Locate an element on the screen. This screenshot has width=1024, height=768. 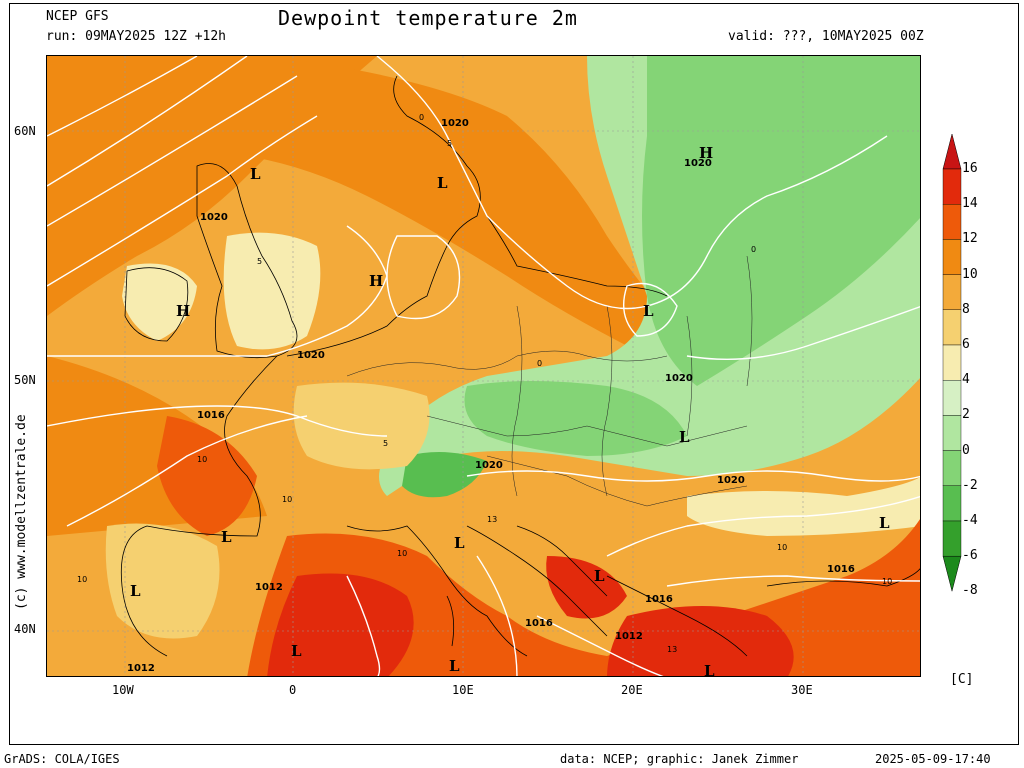
model-name: NCEP GFS is located at coordinates (77, 16).